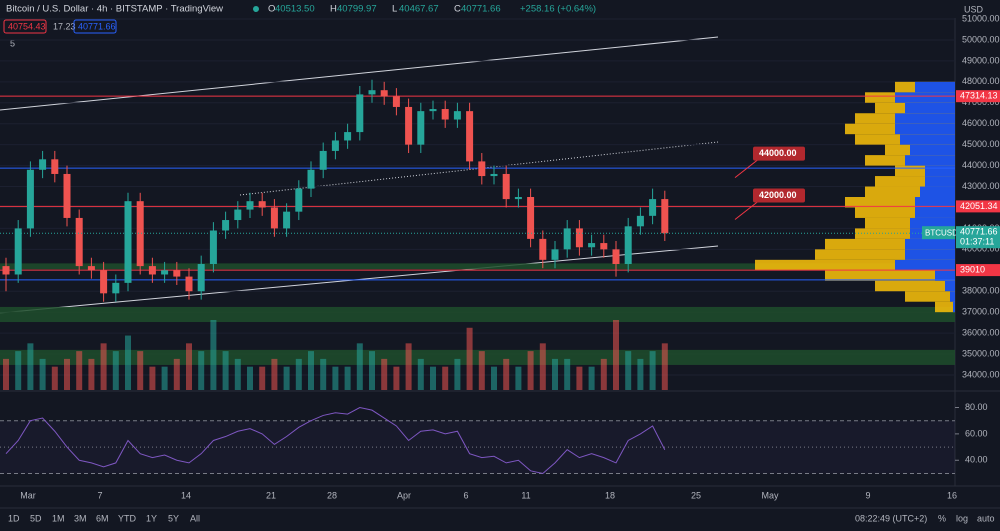 Image resolution: width=1000 pixels, height=531 pixels. Describe the element at coordinates (58, 518) in the screenshot. I see `range-button: 1M` at that location.